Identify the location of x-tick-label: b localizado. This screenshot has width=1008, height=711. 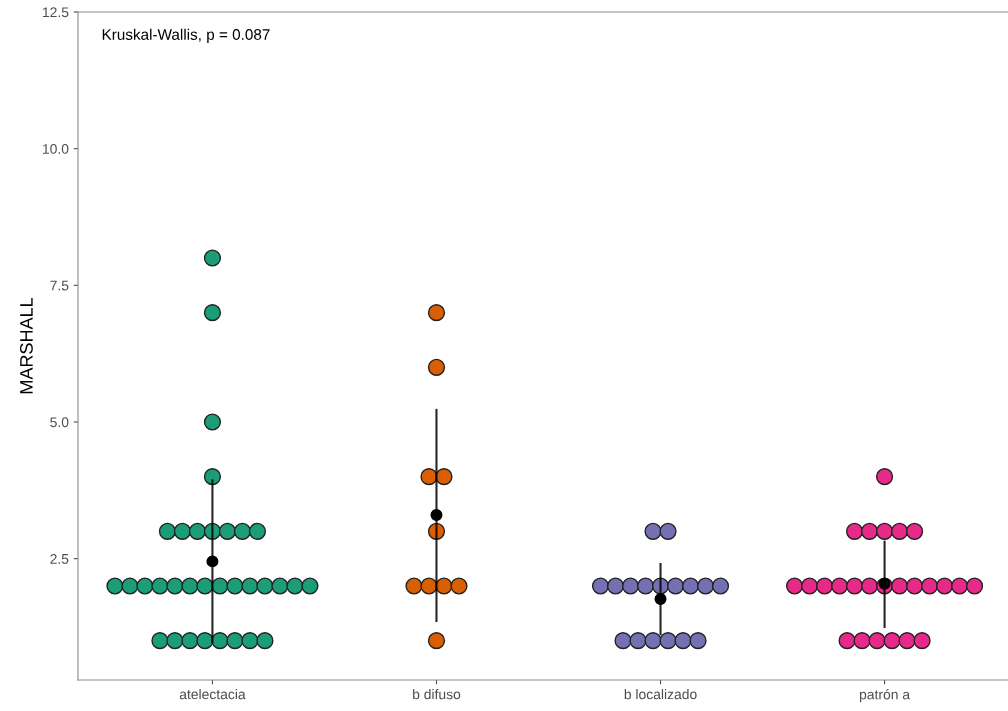
(660, 694).